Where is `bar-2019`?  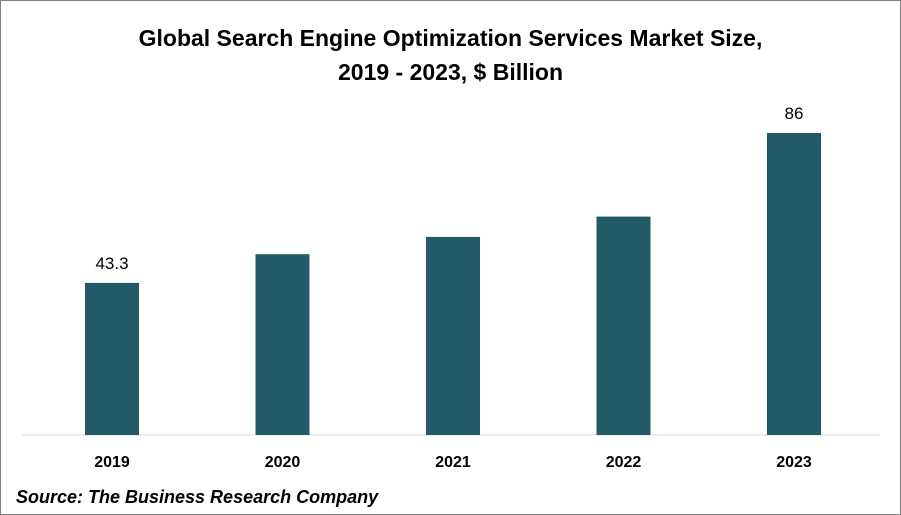
bar-2019 is located at coordinates (112, 358).